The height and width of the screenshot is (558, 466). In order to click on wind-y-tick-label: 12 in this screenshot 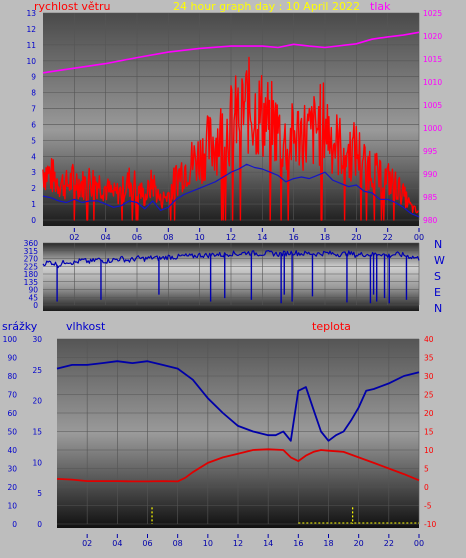, I will do `click(31, 29)`.